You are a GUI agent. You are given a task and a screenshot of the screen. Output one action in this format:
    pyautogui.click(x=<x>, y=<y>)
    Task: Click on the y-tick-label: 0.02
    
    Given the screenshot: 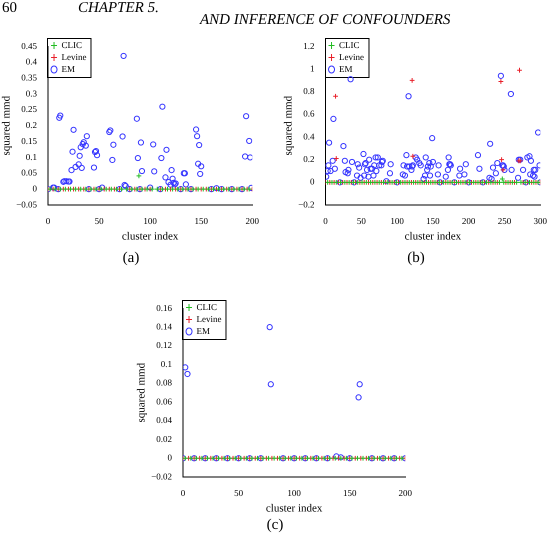 What is the action you would take?
    pyautogui.click(x=164, y=439)
    